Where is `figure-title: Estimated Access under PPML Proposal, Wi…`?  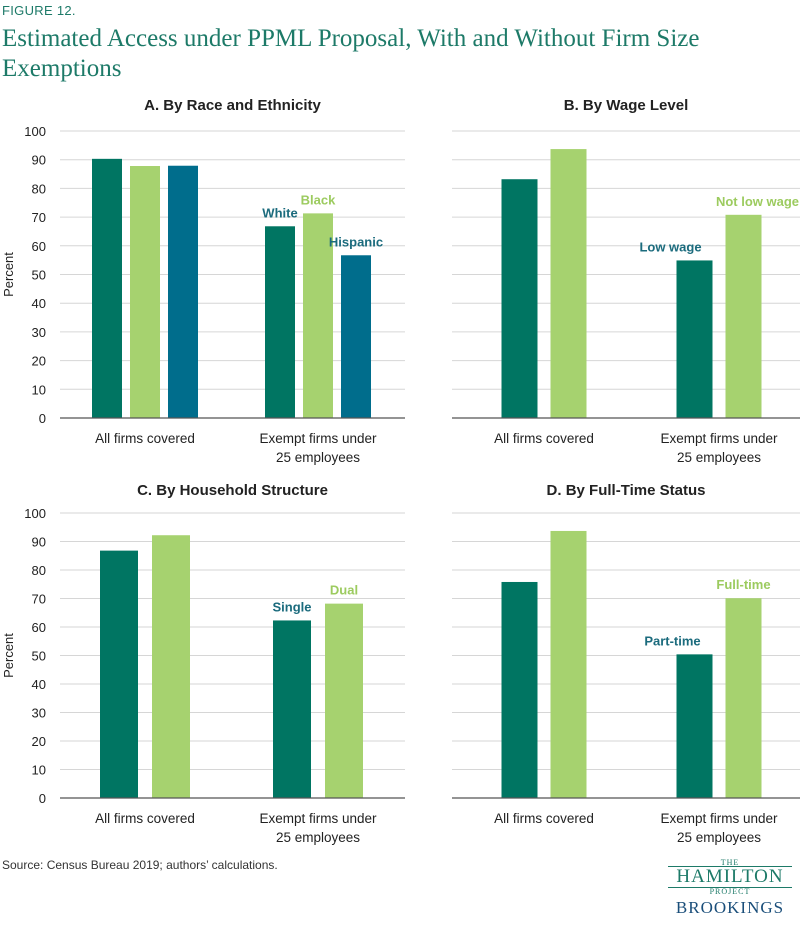
figure-title: Estimated Access under PPML Proposal, Wi… is located at coordinates (351, 53).